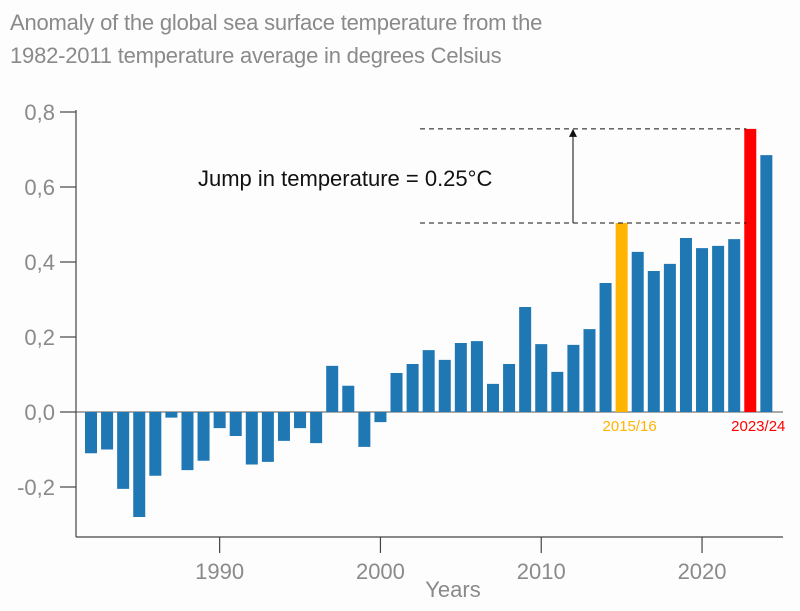  What do you see at coordinates (444, 385) in the screenshot?
I see `bar-2004` at bounding box center [444, 385].